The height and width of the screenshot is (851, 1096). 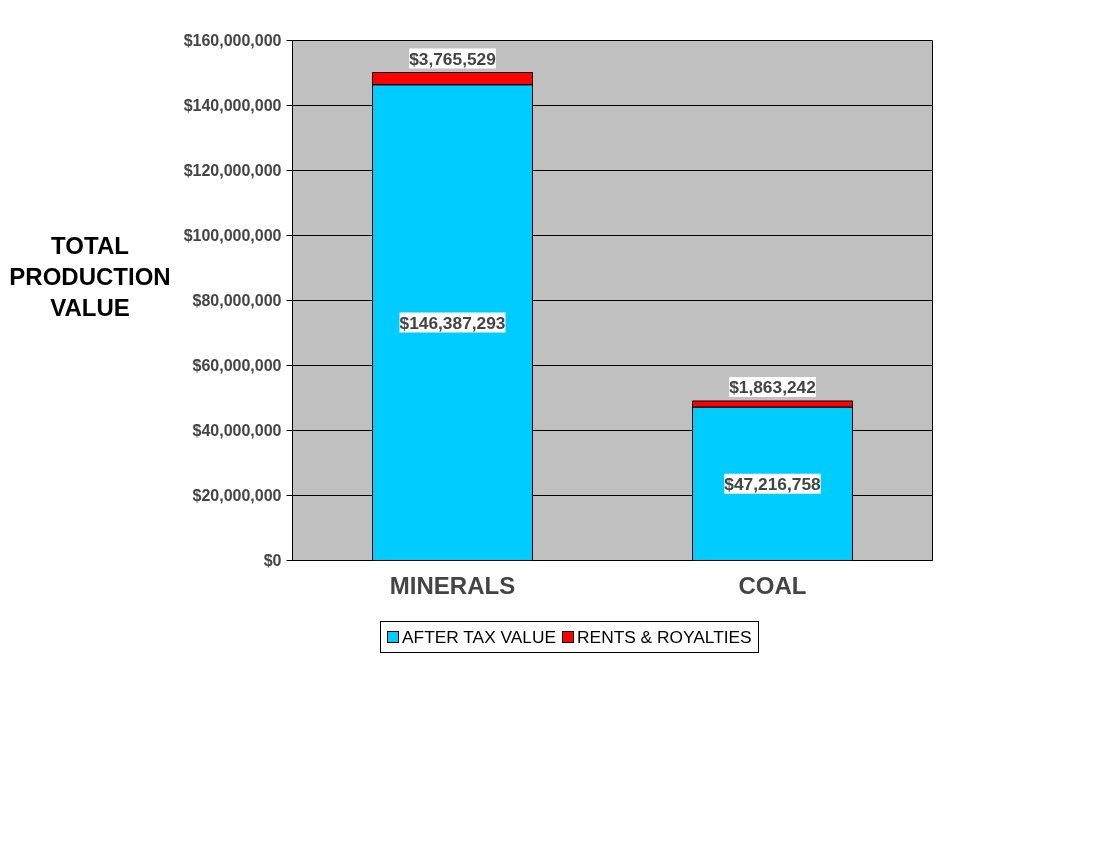 What do you see at coordinates (479, 637) in the screenshot?
I see `legend-label: AFTER TAX VALUE` at bounding box center [479, 637].